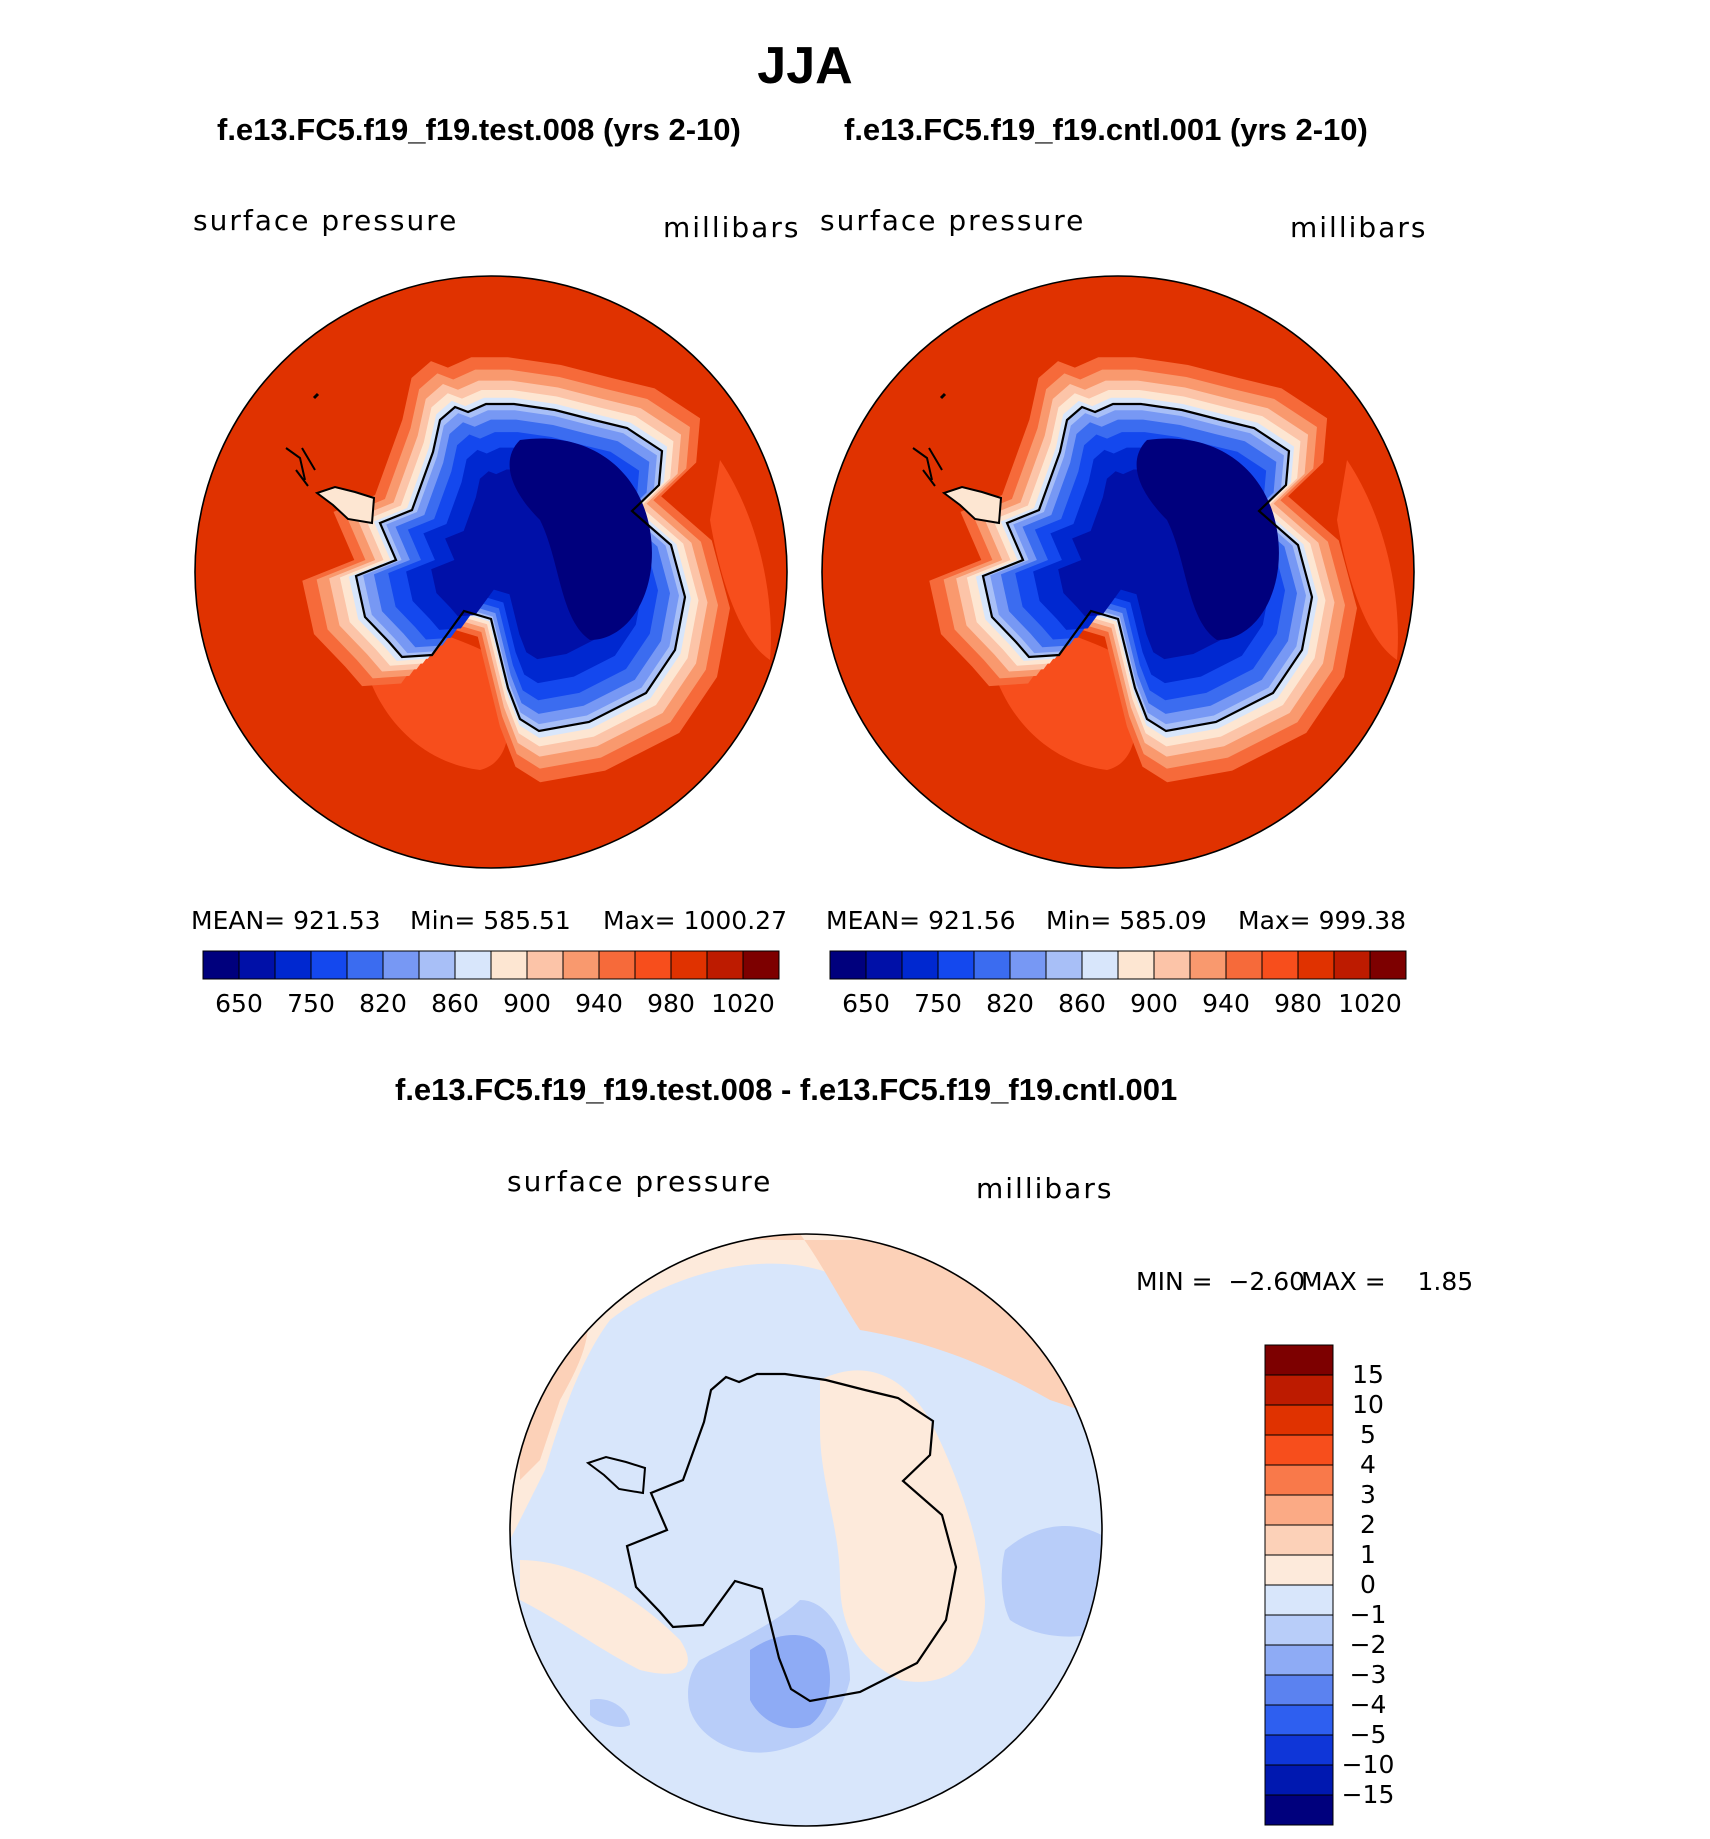 This screenshot has height=1839, width=1710. Describe the element at coordinates (1368, 1644) in the screenshot. I see `colorbar-tick-label: −2` at that location.